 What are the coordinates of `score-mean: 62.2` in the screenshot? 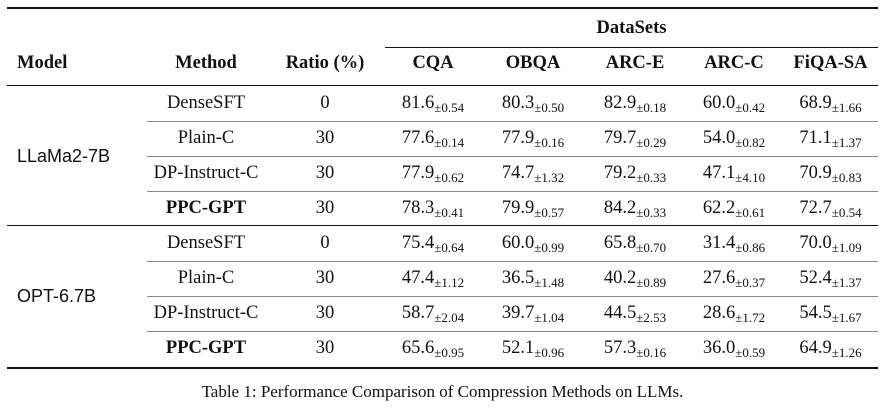 It's located at (719, 208).